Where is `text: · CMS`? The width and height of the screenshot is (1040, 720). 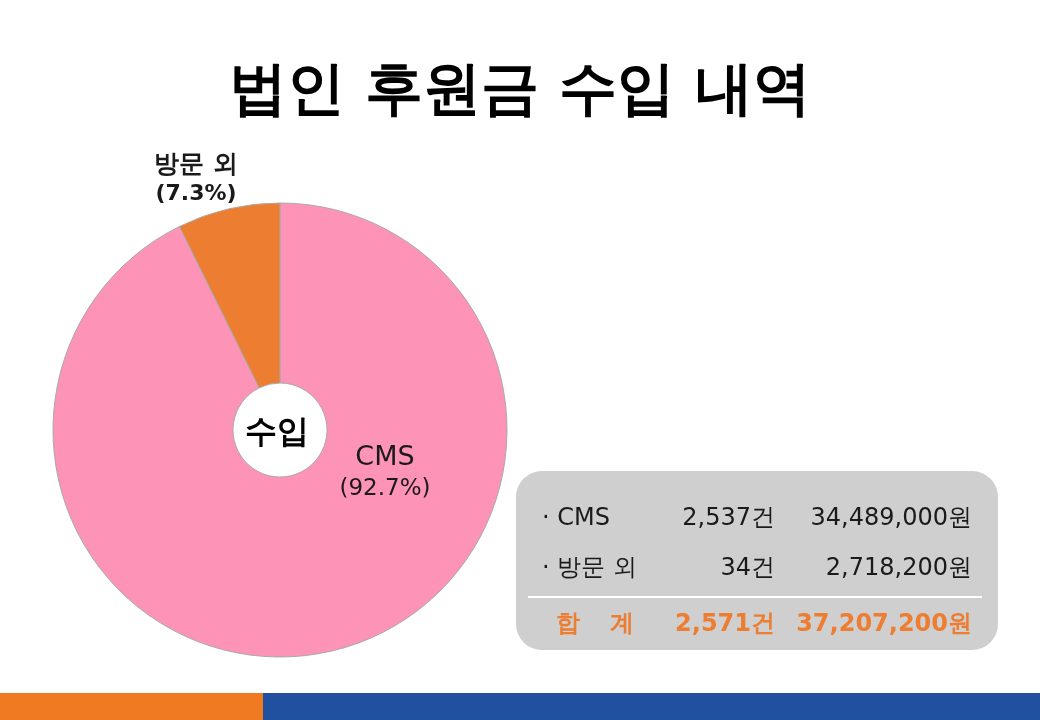
text: · CMS is located at coordinates (576, 517).